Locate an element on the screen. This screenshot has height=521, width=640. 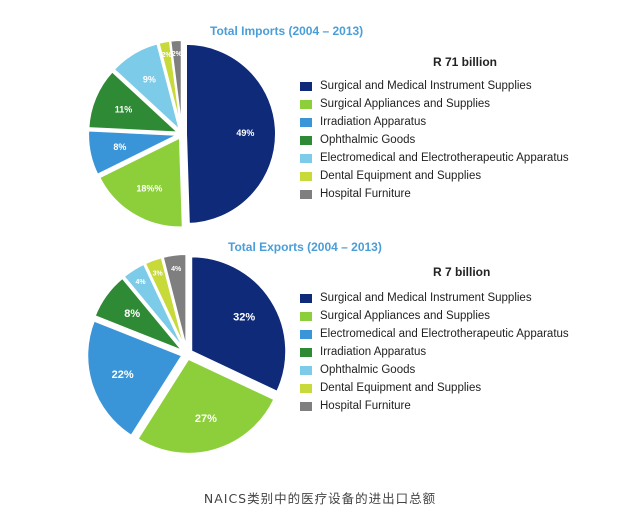
slice-label-electromedical-and-electrotherapeutic-apparatus: 9% is located at coordinates (149, 80).